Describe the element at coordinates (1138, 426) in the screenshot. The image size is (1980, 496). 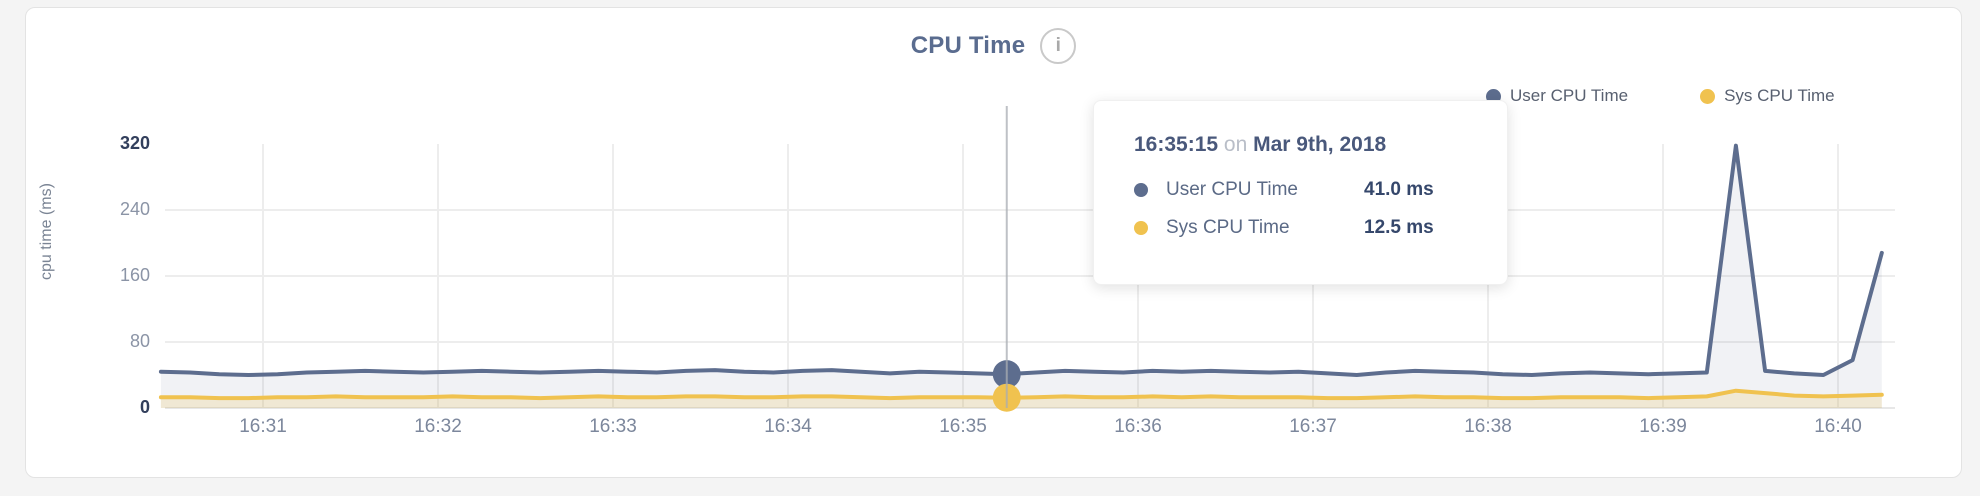
I see `x-axis-tick-label: 16:36` at that location.